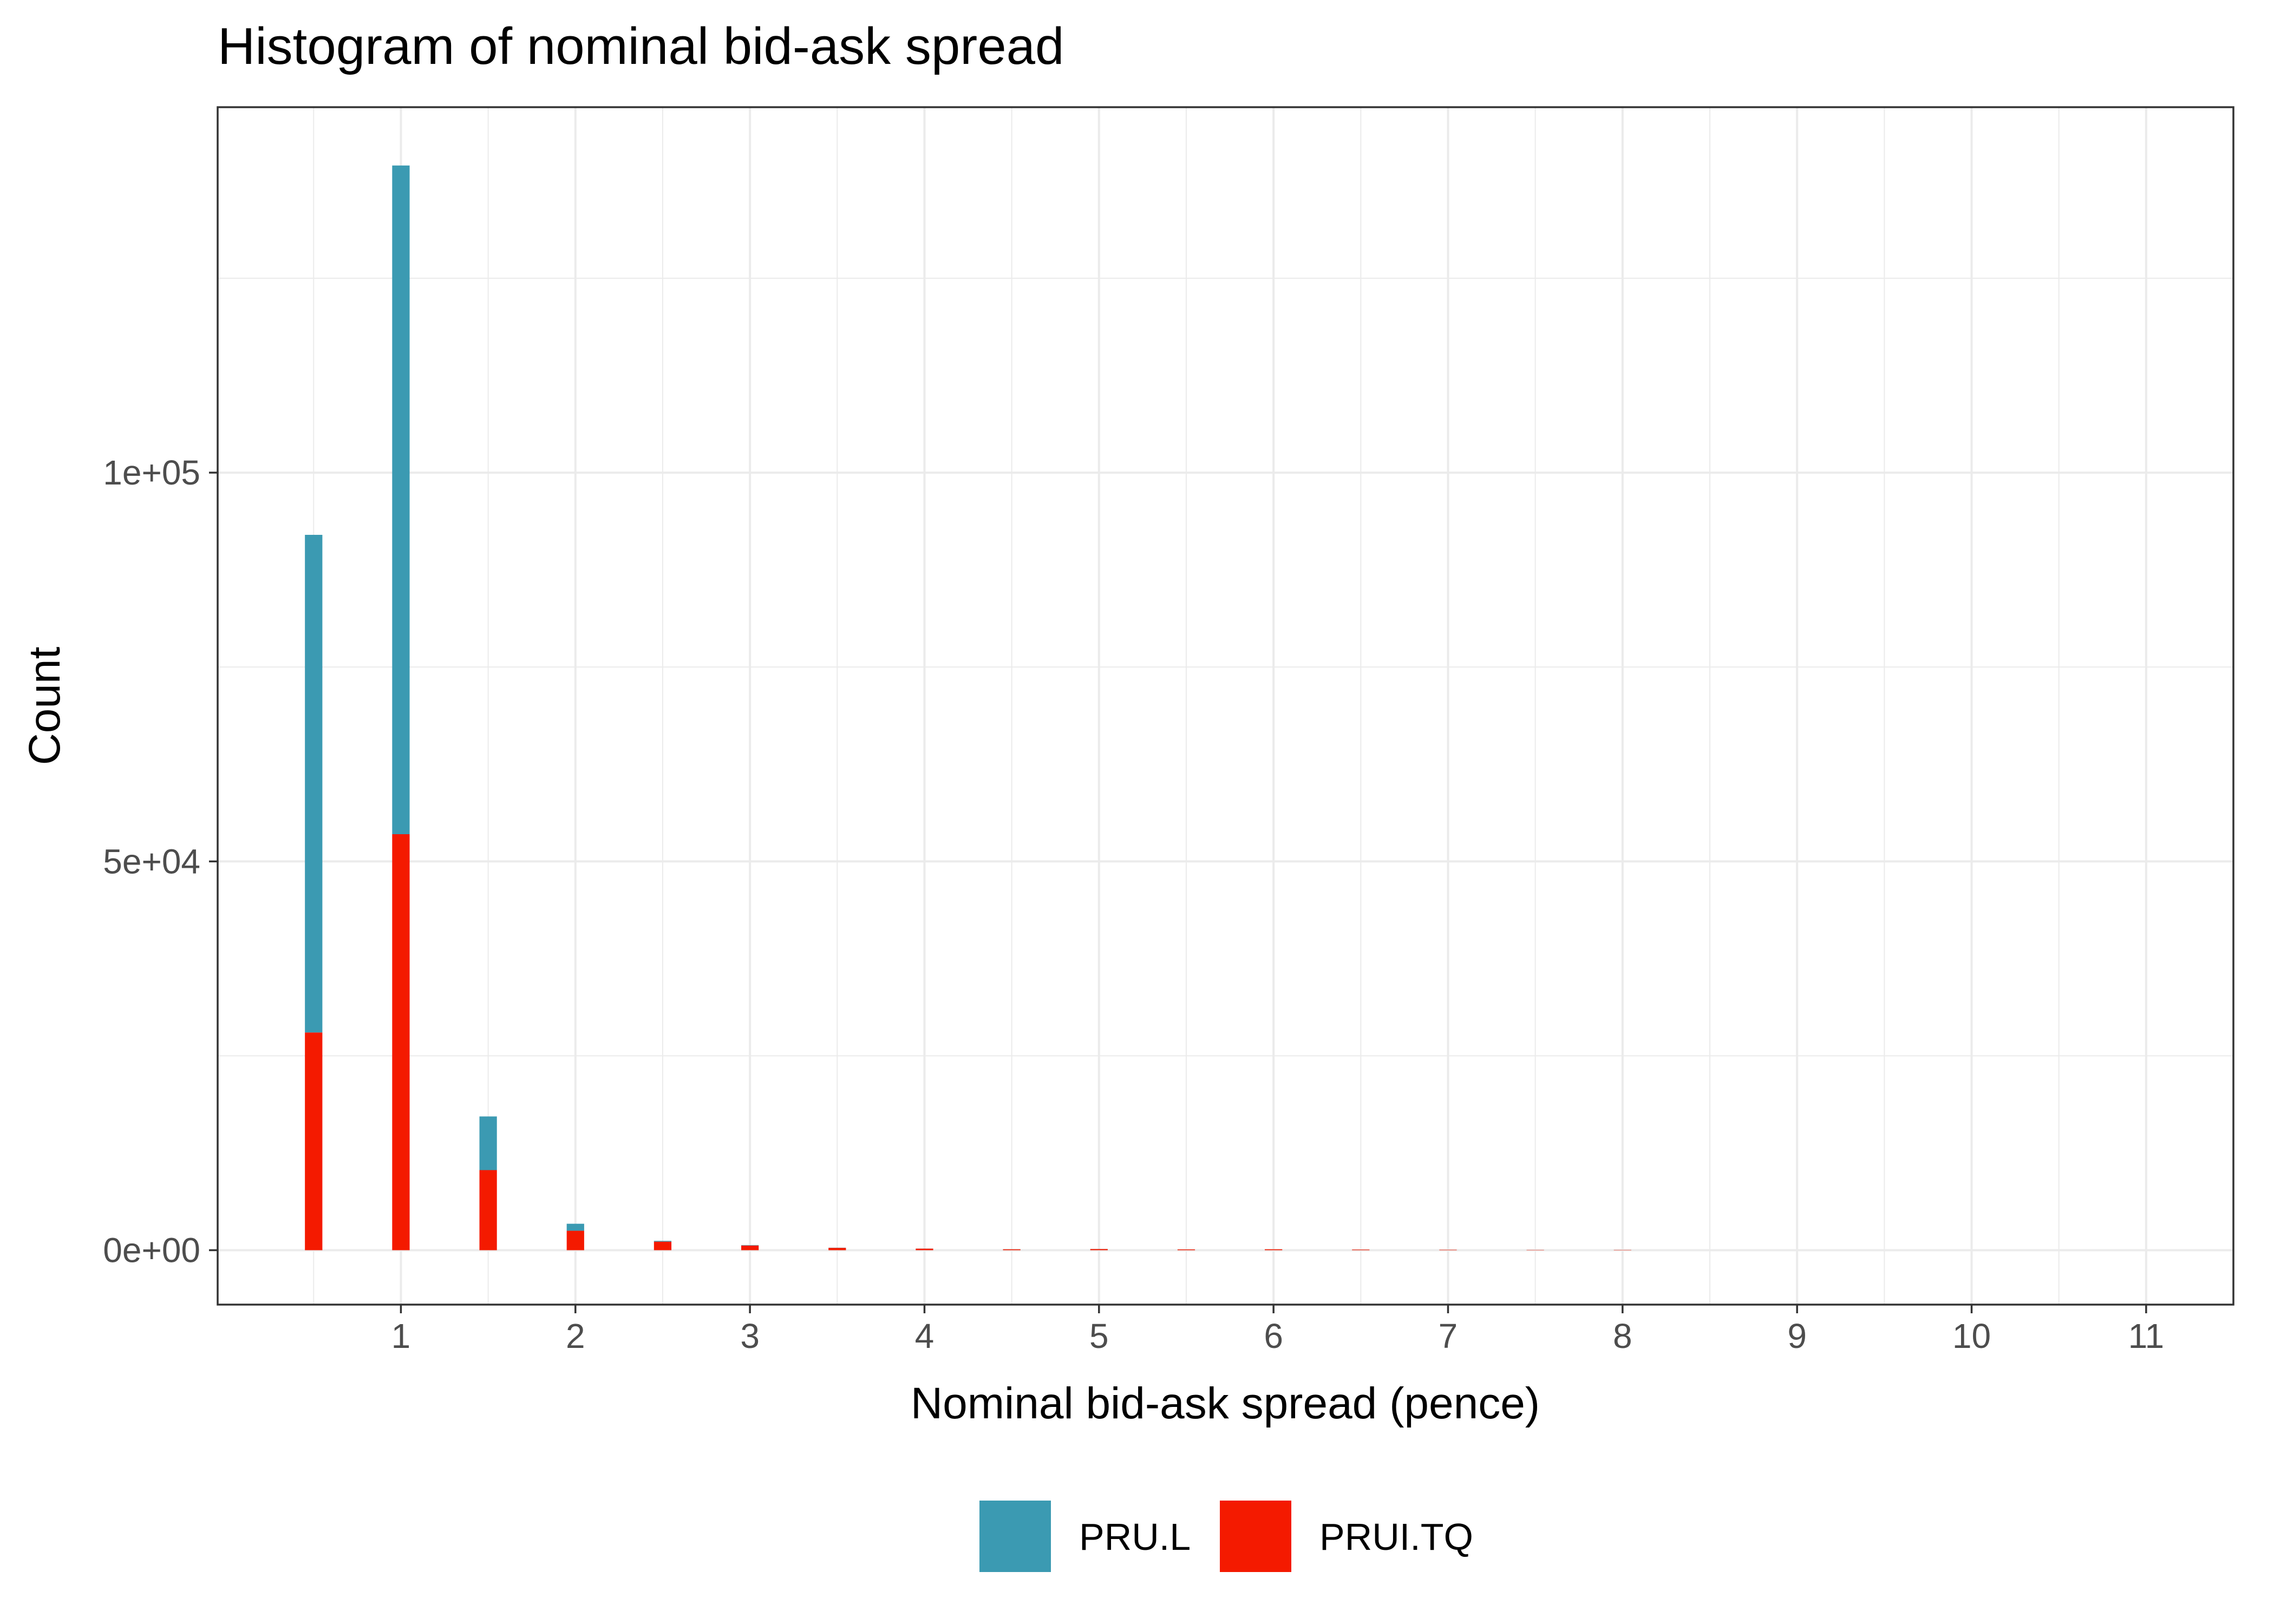 The width and height of the screenshot is (2274, 1624). I want to click on x-tick-label: 1, so click(401, 1336).